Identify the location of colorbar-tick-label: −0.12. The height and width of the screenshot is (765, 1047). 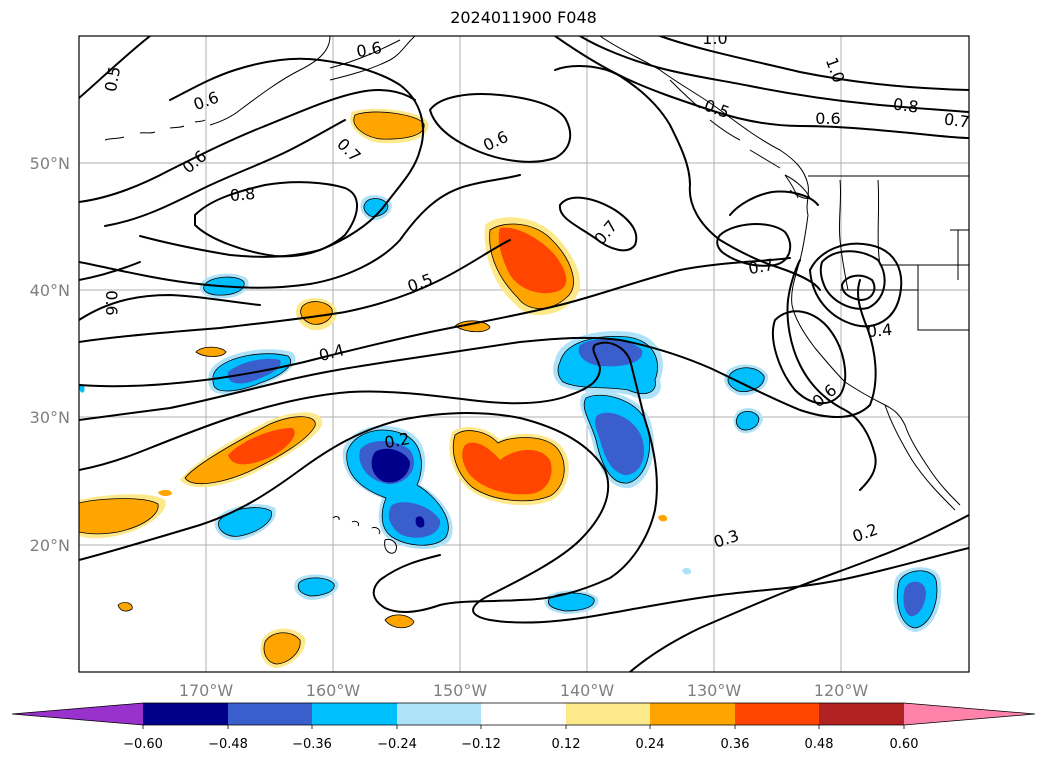
(481, 744).